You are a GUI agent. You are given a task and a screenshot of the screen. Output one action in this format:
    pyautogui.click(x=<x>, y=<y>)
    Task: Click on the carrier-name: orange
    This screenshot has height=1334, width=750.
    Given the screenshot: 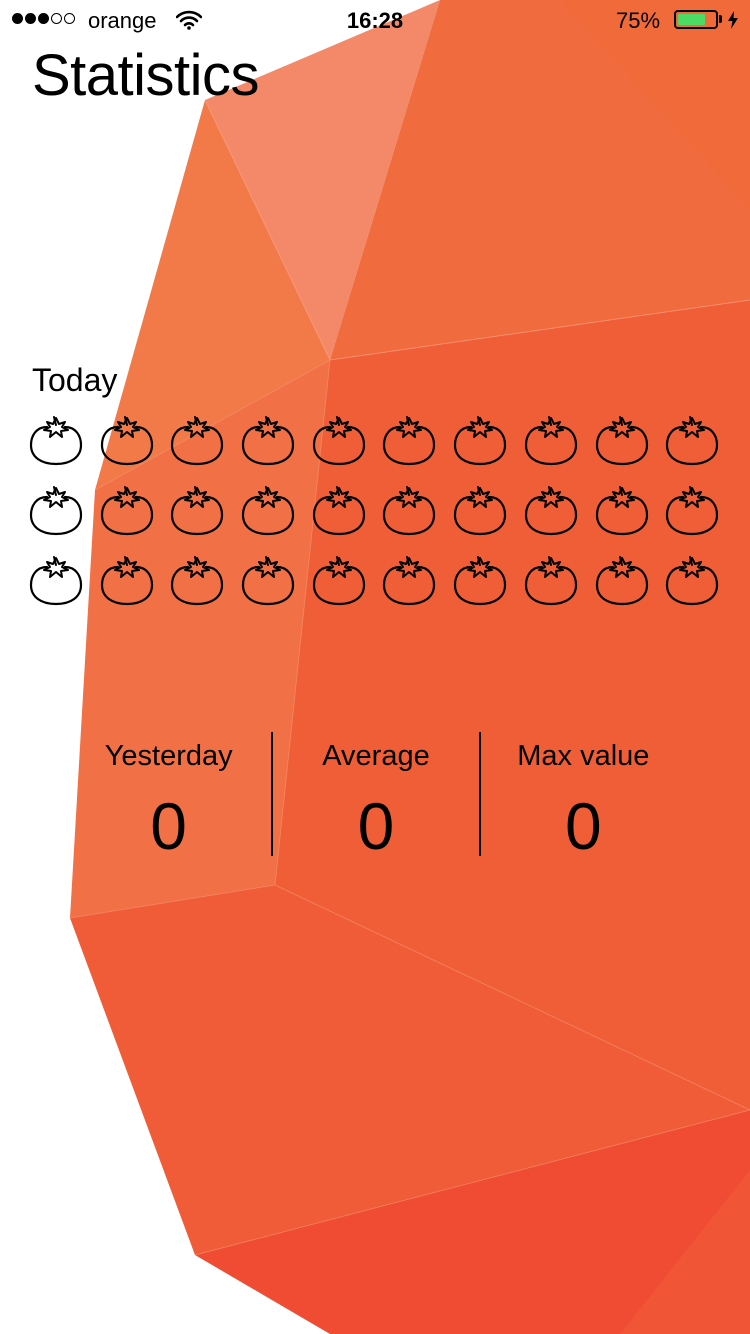 What is the action you would take?
    pyautogui.click(x=122, y=20)
    